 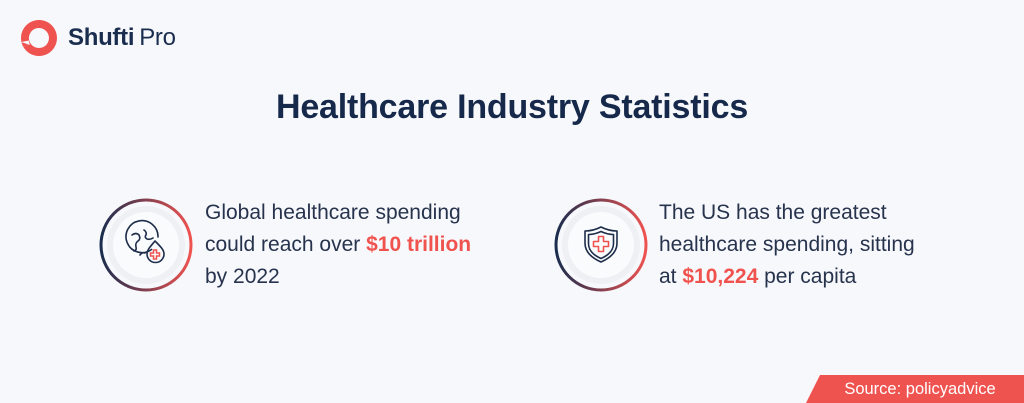 I want to click on brand-name: Shufti Pro, so click(x=122, y=38).